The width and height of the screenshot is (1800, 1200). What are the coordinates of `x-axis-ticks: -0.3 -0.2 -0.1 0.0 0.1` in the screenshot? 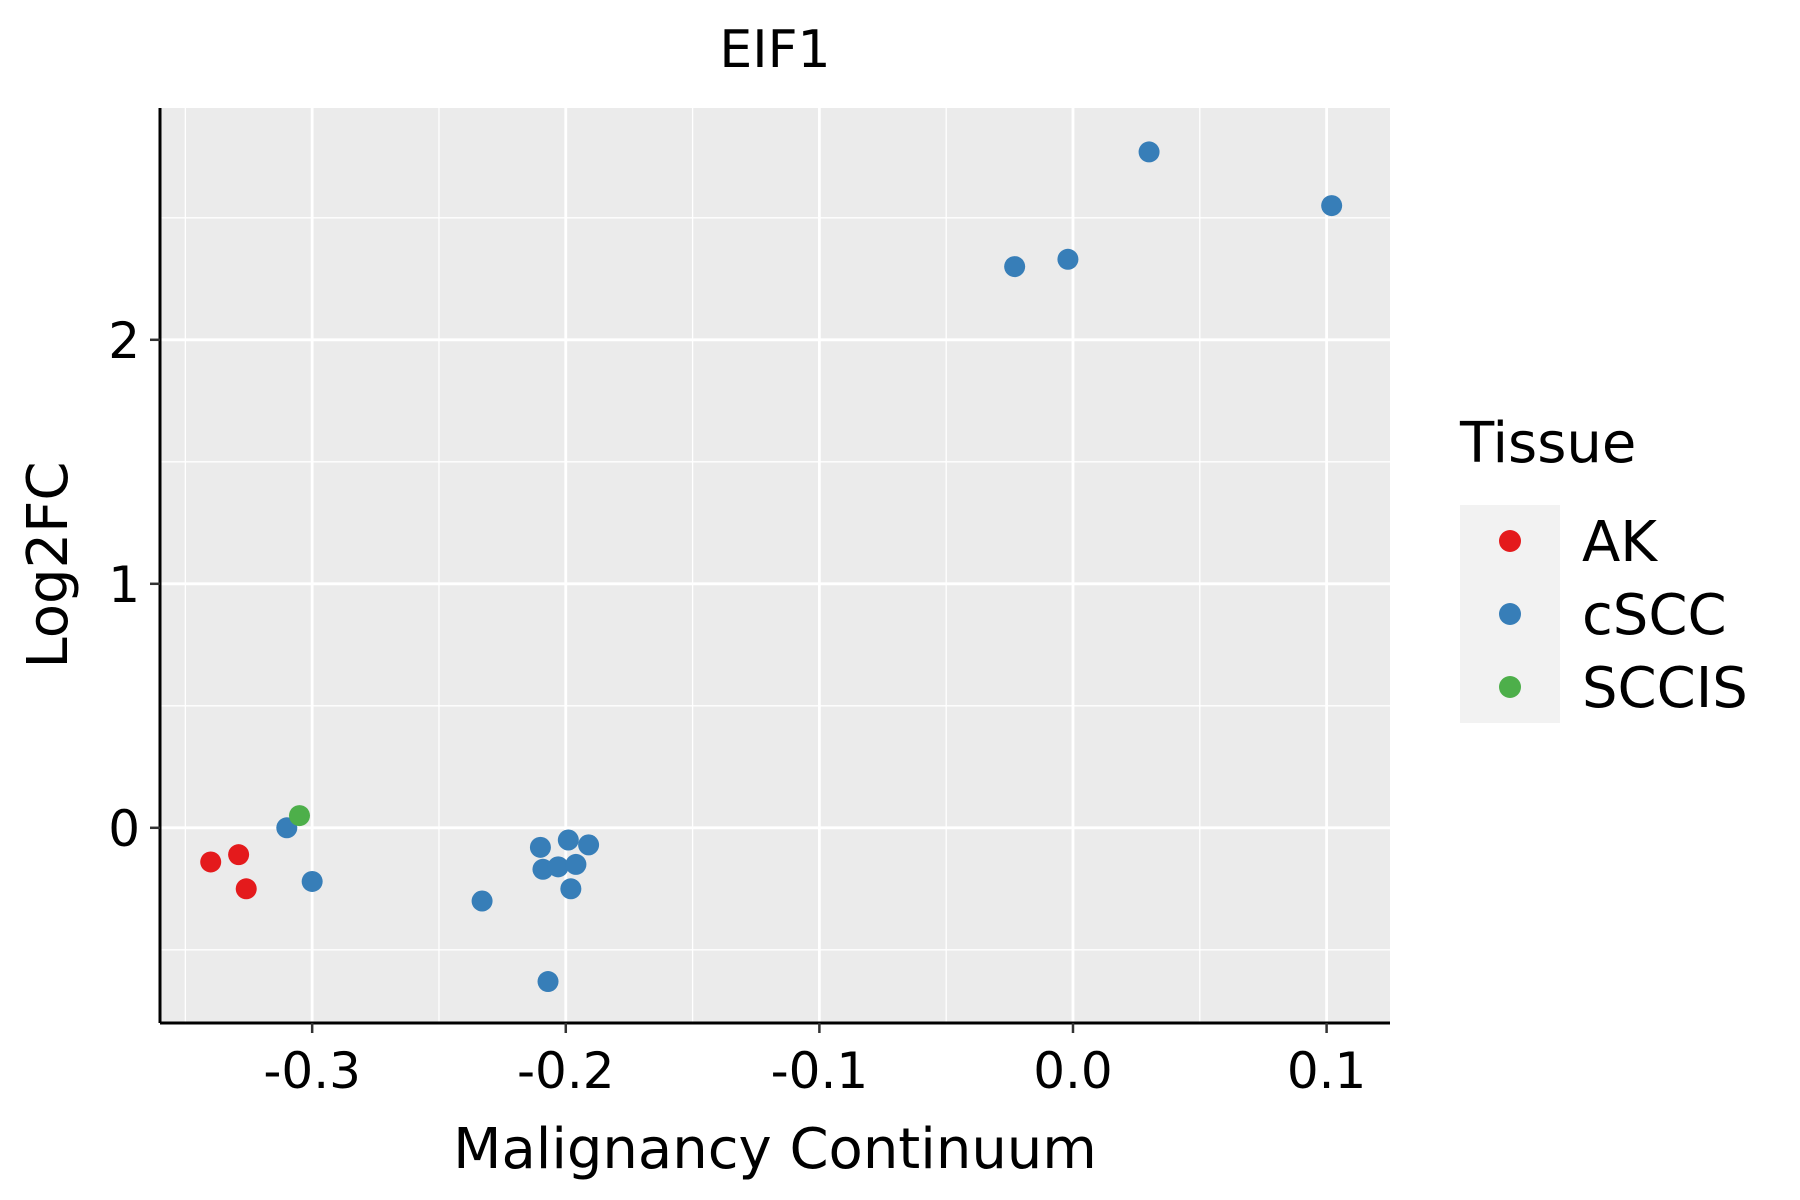 It's located at (814, 1061).